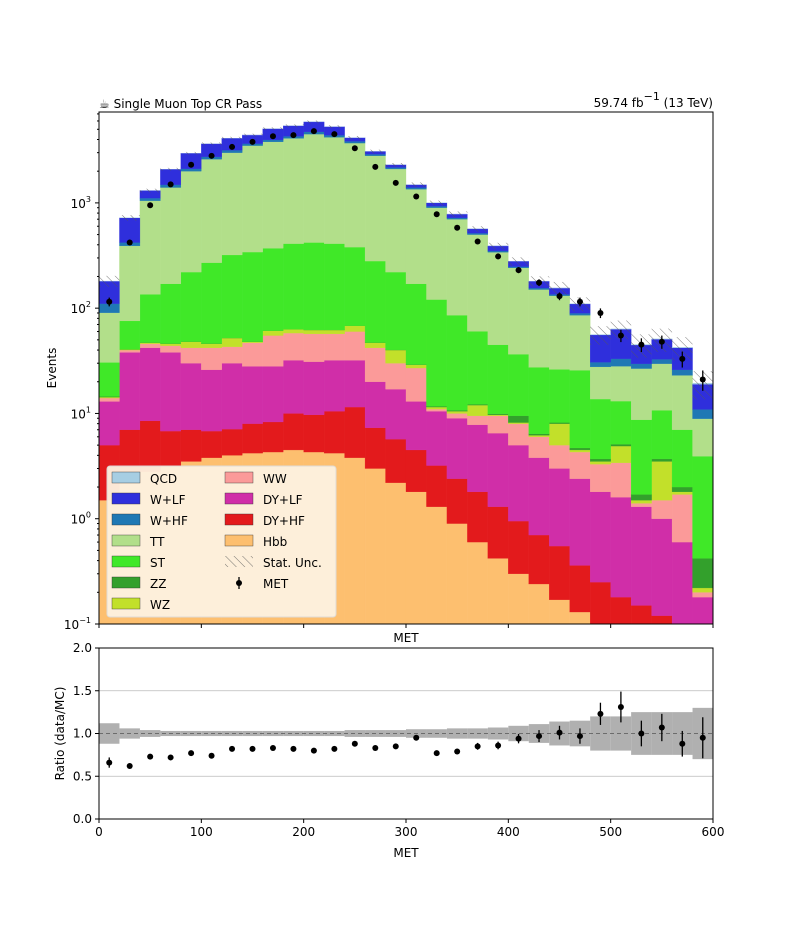  Describe the element at coordinates (275, 542) in the screenshot. I see `legend-label: Hbb` at that location.